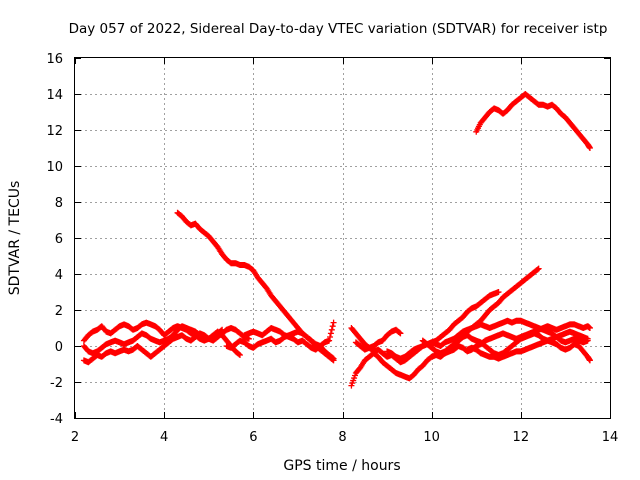  What do you see at coordinates (56, 419) in the screenshot?
I see `y-tick-label: -4` at bounding box center [56, 419].